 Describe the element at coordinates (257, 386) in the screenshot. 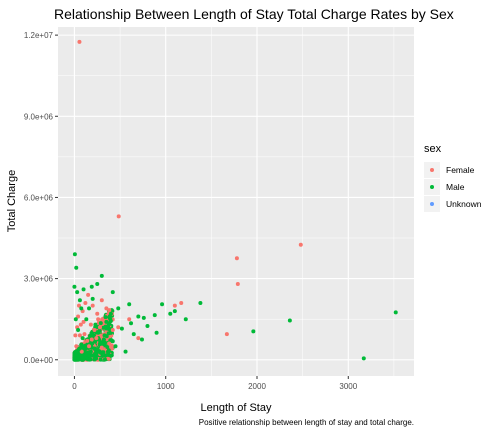

I see `x-tick-label: 2000` at that location.